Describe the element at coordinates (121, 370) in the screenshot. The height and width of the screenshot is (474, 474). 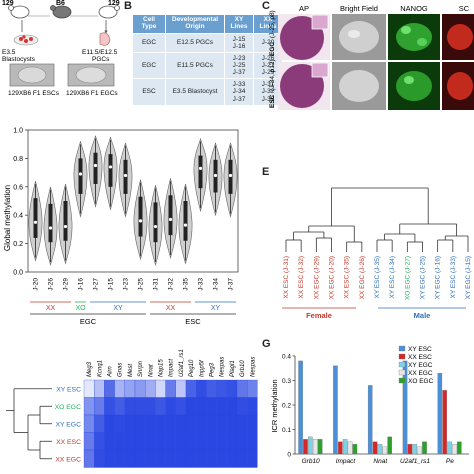
I see `heatmap-column-label: Gnas` at that location.